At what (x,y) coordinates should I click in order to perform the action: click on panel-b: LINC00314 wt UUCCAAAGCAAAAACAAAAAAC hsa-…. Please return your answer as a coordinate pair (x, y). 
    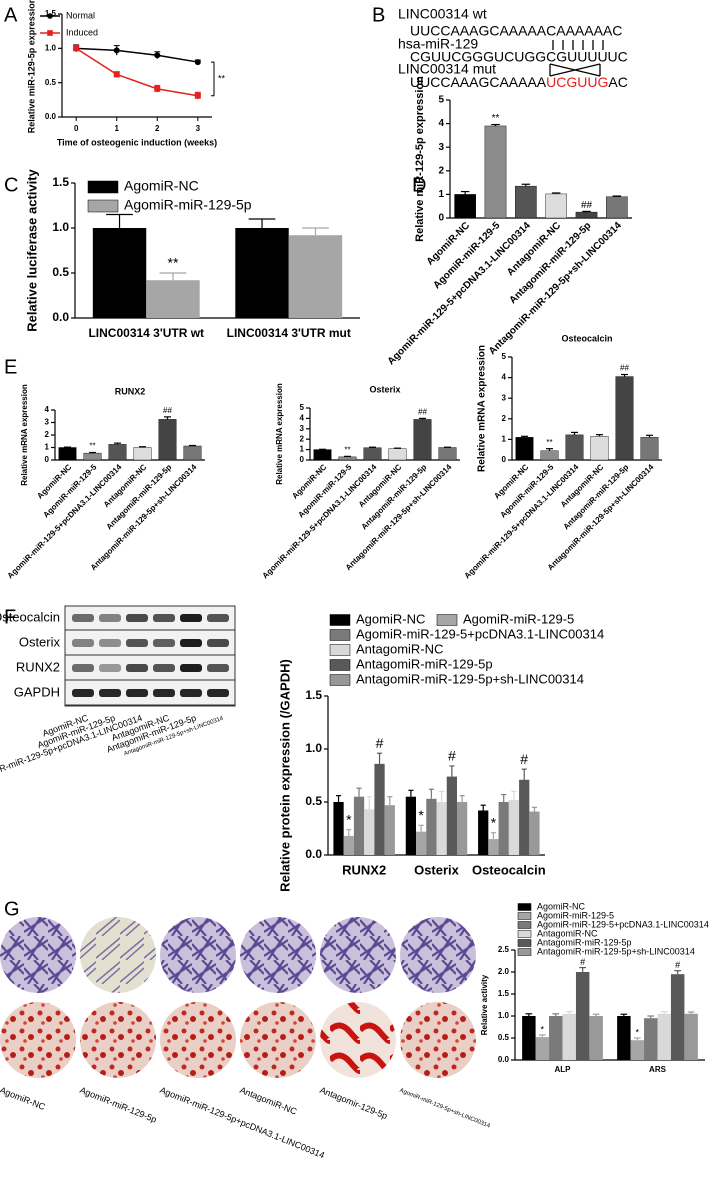
    Looking at the image, I should click on (513, 48).